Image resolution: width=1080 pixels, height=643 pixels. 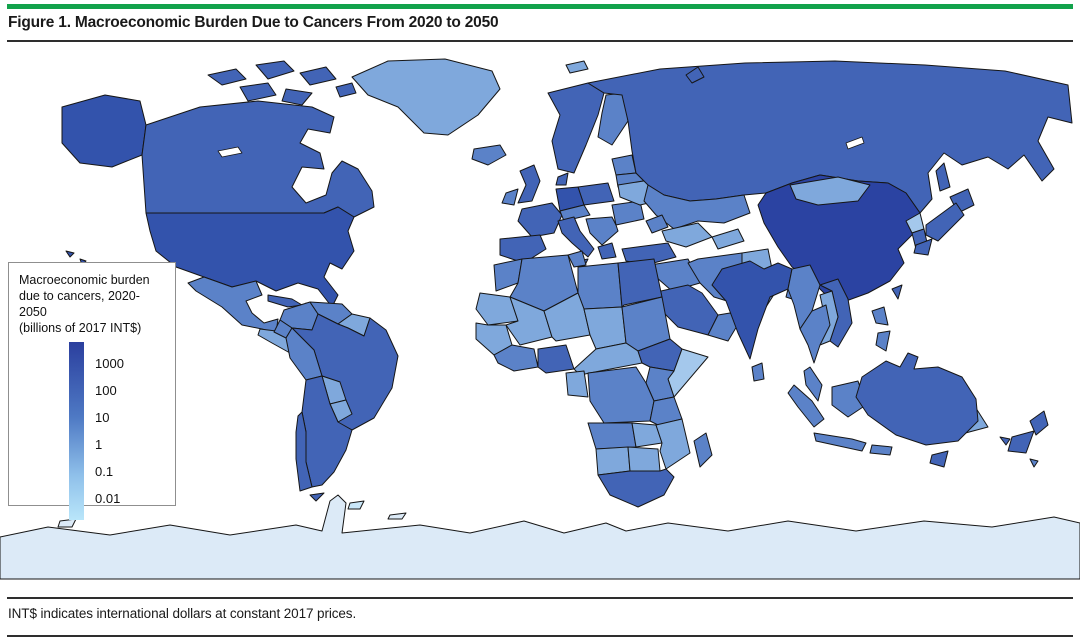 I want to click on map-region-balkans, so click(x=602, y=231).